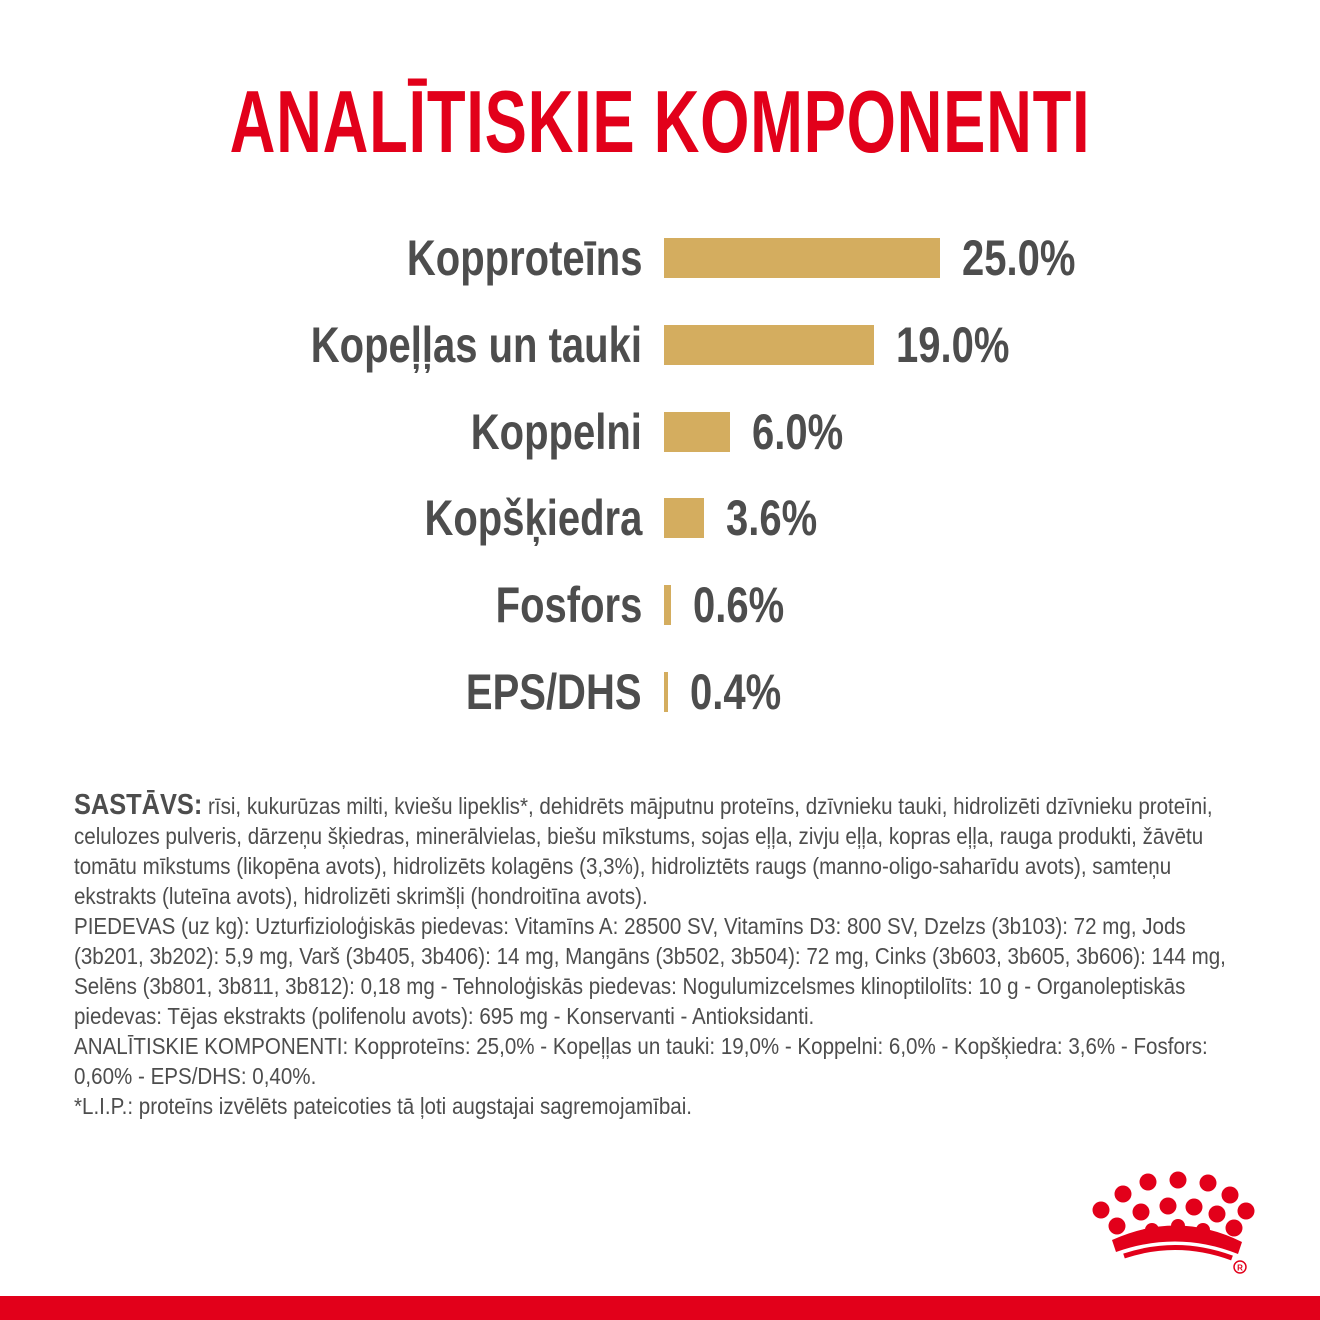 Image resolution: width=1320 pixels, height=1320 pixels. I want to click on value-label: 6.0%, so click(798, 431).